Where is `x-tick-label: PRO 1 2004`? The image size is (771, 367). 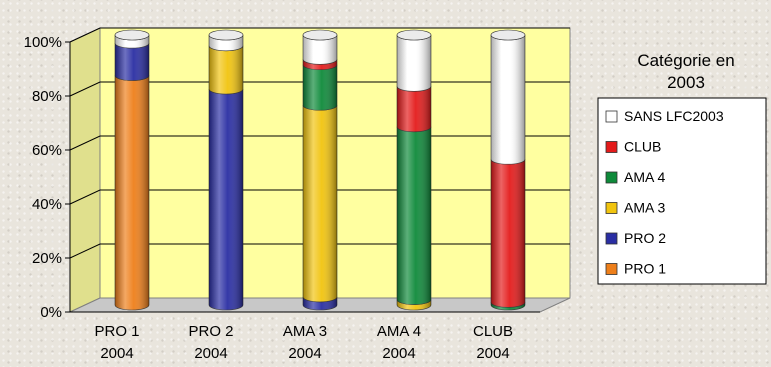
x-tick-label: PRO 1 2004 is located at coordinates (116, 342).